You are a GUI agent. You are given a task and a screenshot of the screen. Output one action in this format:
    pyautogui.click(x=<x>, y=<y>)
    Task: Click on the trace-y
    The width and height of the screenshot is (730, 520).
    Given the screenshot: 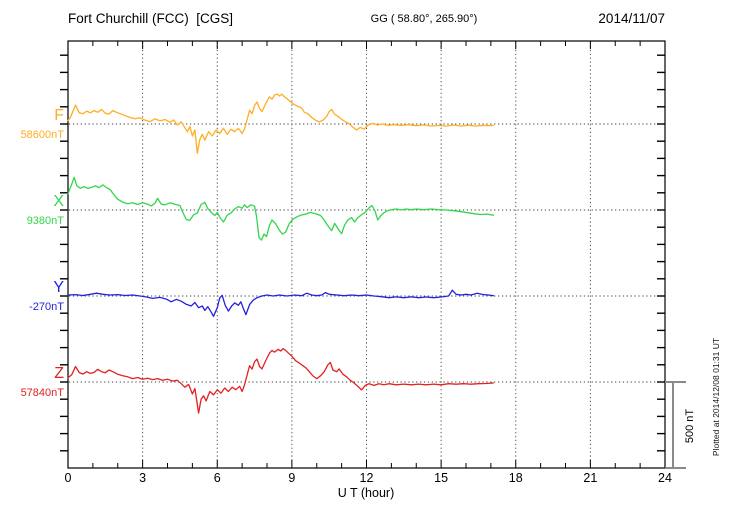 What is the action you would take?
    pyautogui.click(x=281, y=303)
    